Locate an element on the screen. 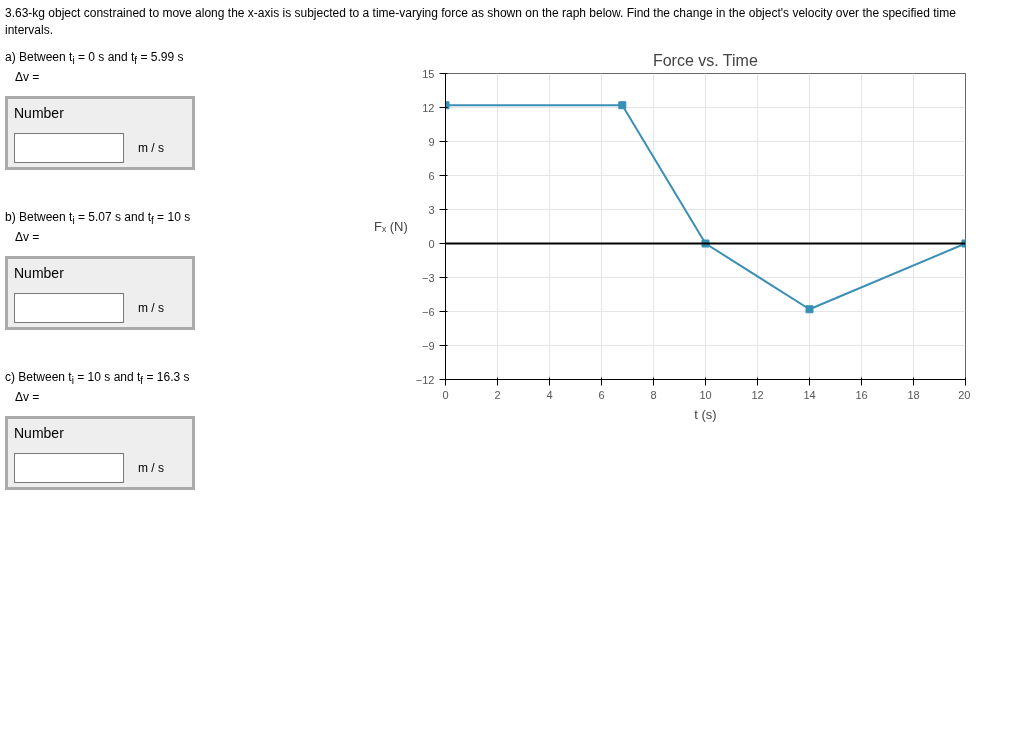 The image size is (1024, 732). y-tick-label: 0 is located at coordinates (431, 243).